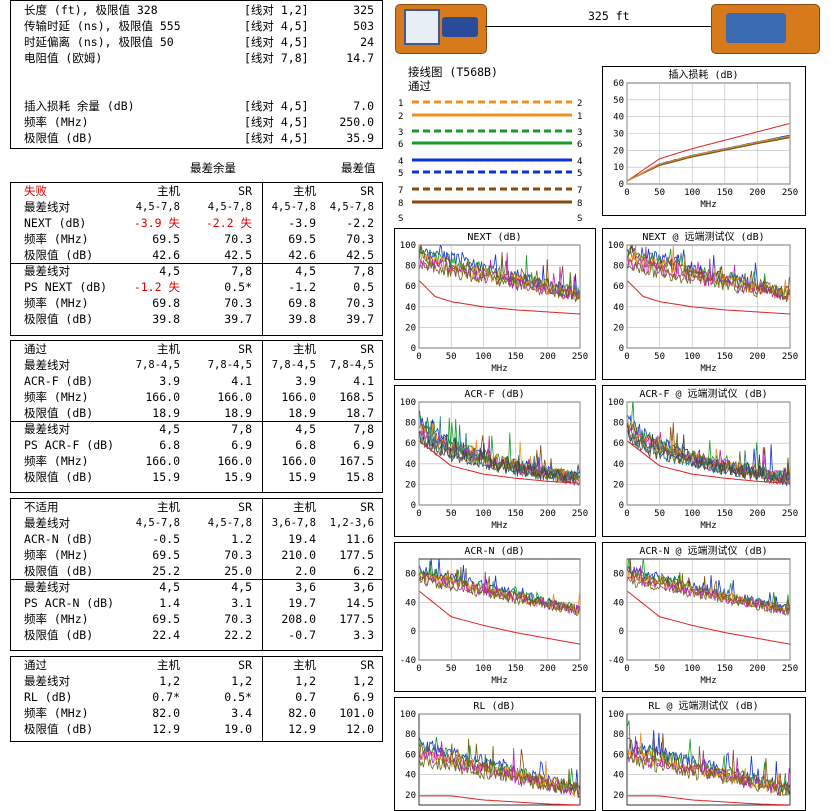 This screenshot has height=811, width=834. What do you see at coordinates (302, 713) in the screenshot?
I see `result-value: 82.0` at bounding box center [302, 713].